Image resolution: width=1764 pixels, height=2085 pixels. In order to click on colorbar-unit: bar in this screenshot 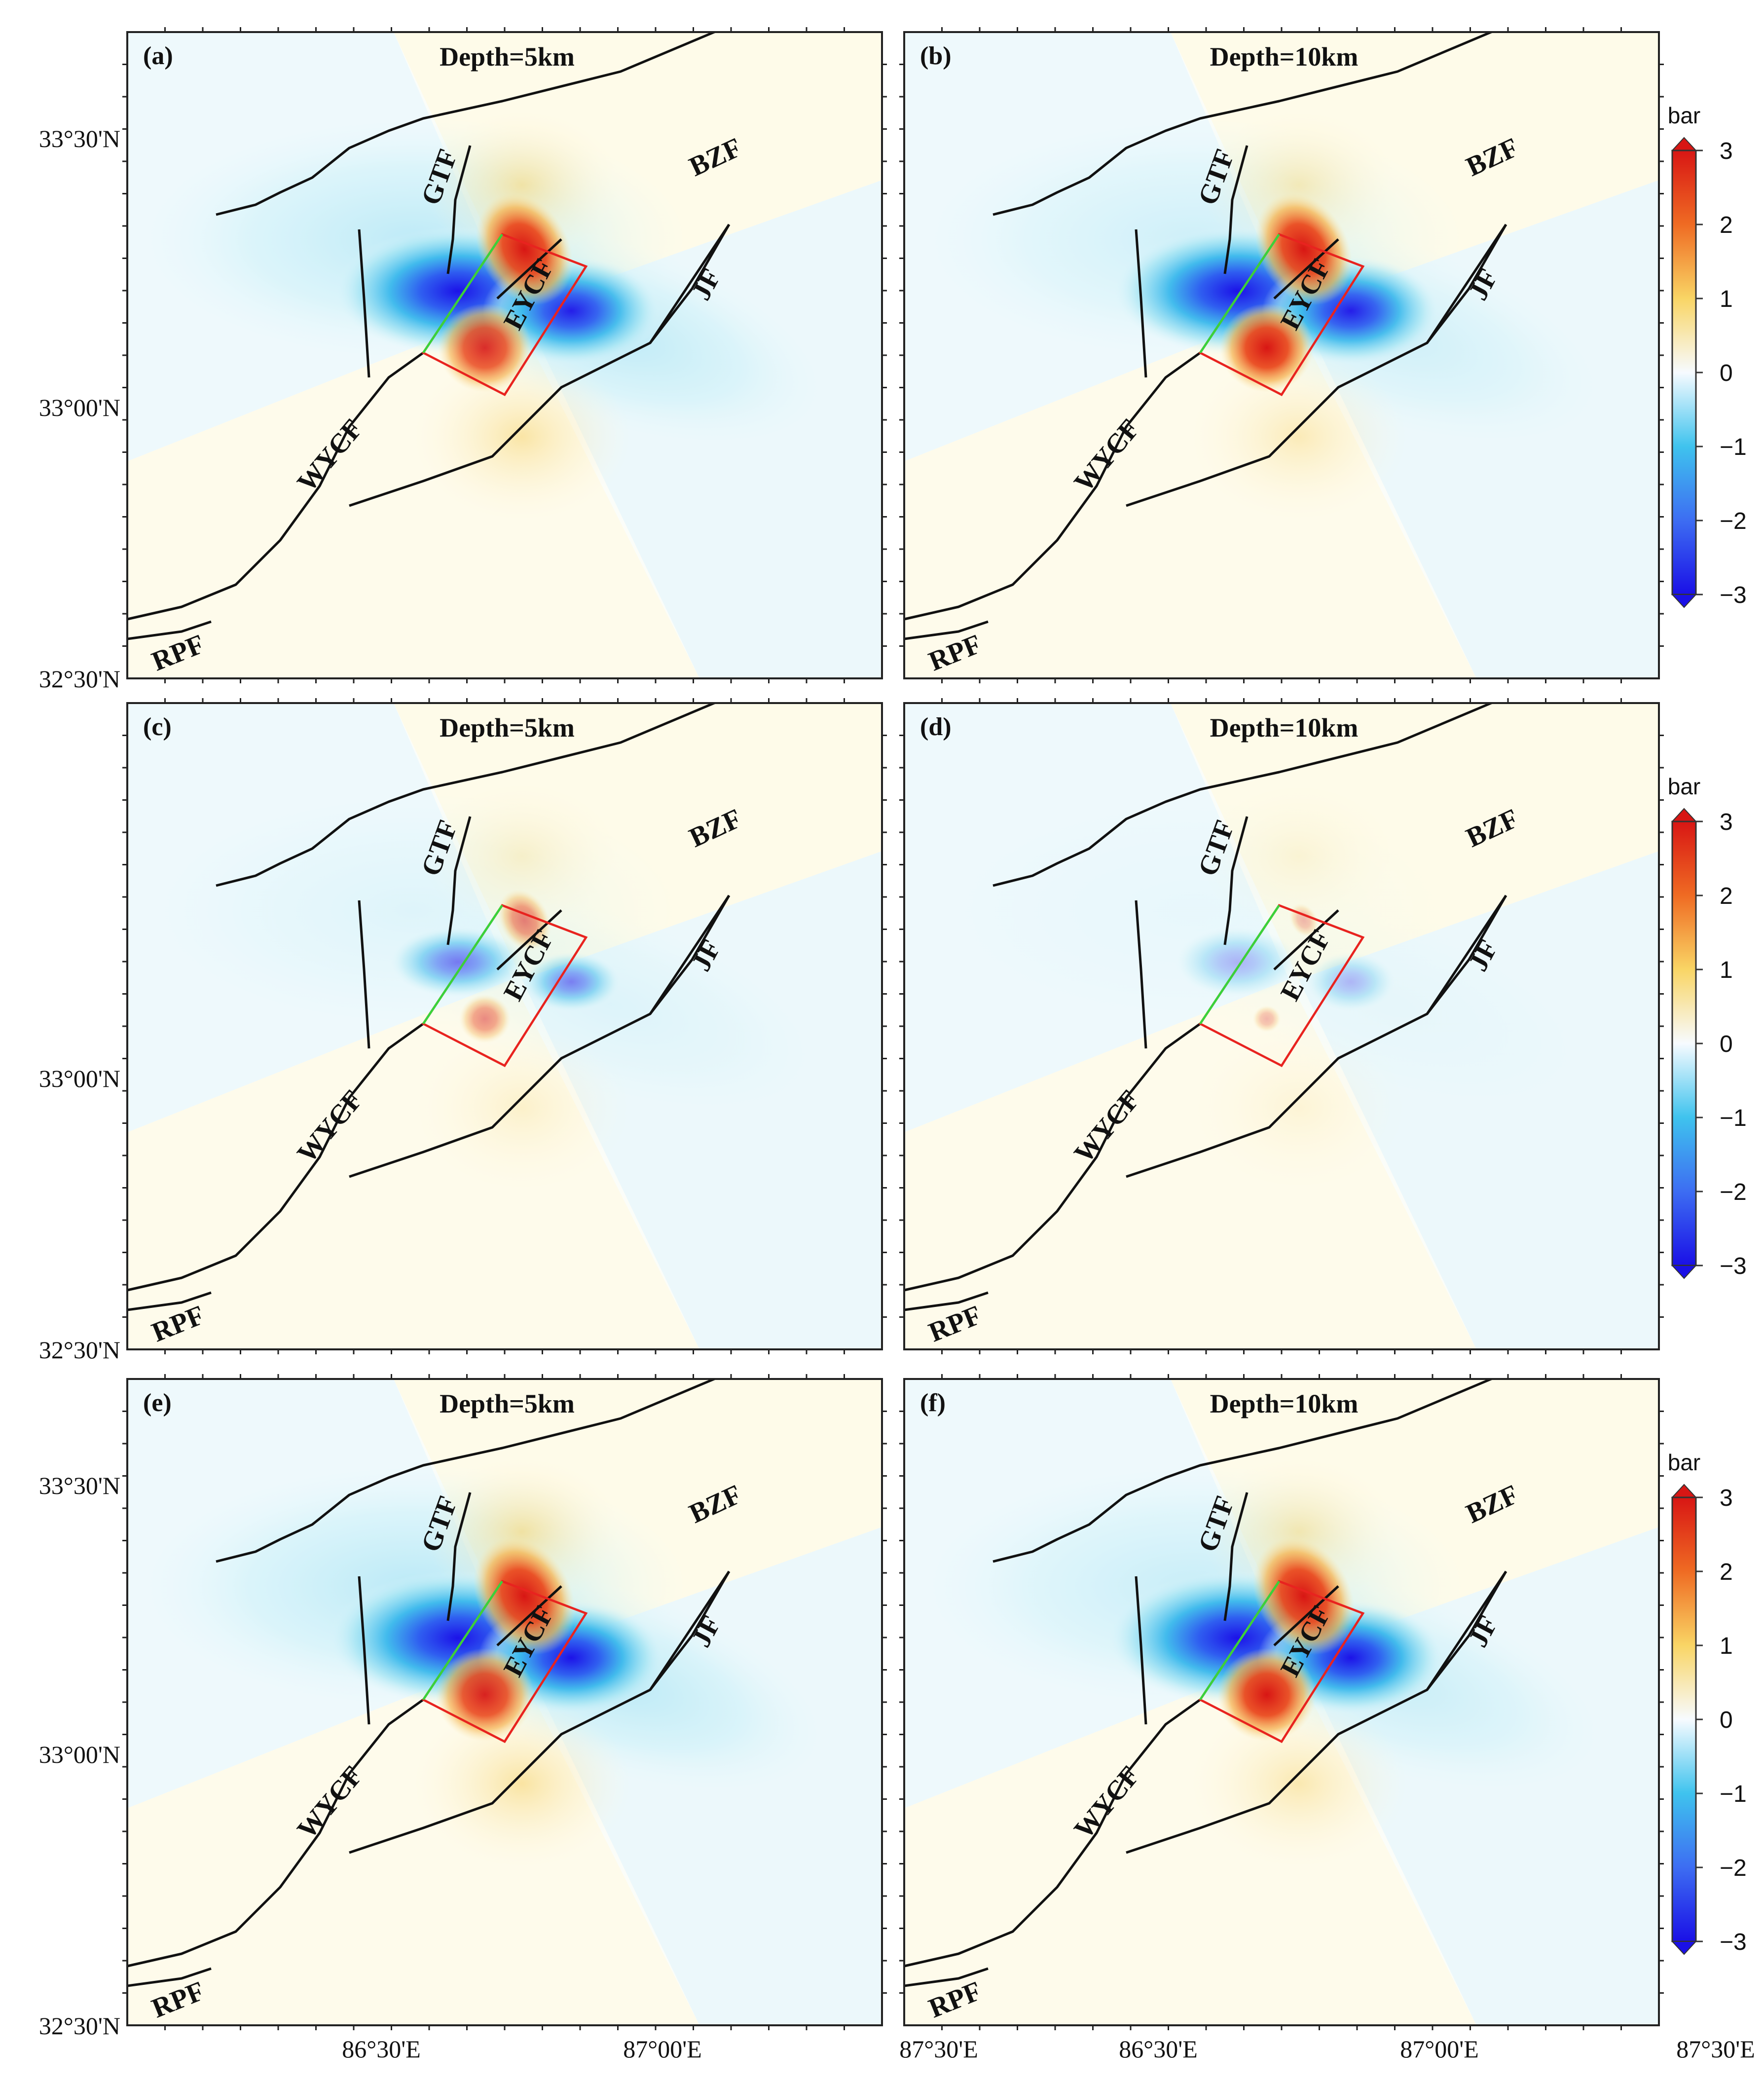, I will do `click(1684, 116)`.